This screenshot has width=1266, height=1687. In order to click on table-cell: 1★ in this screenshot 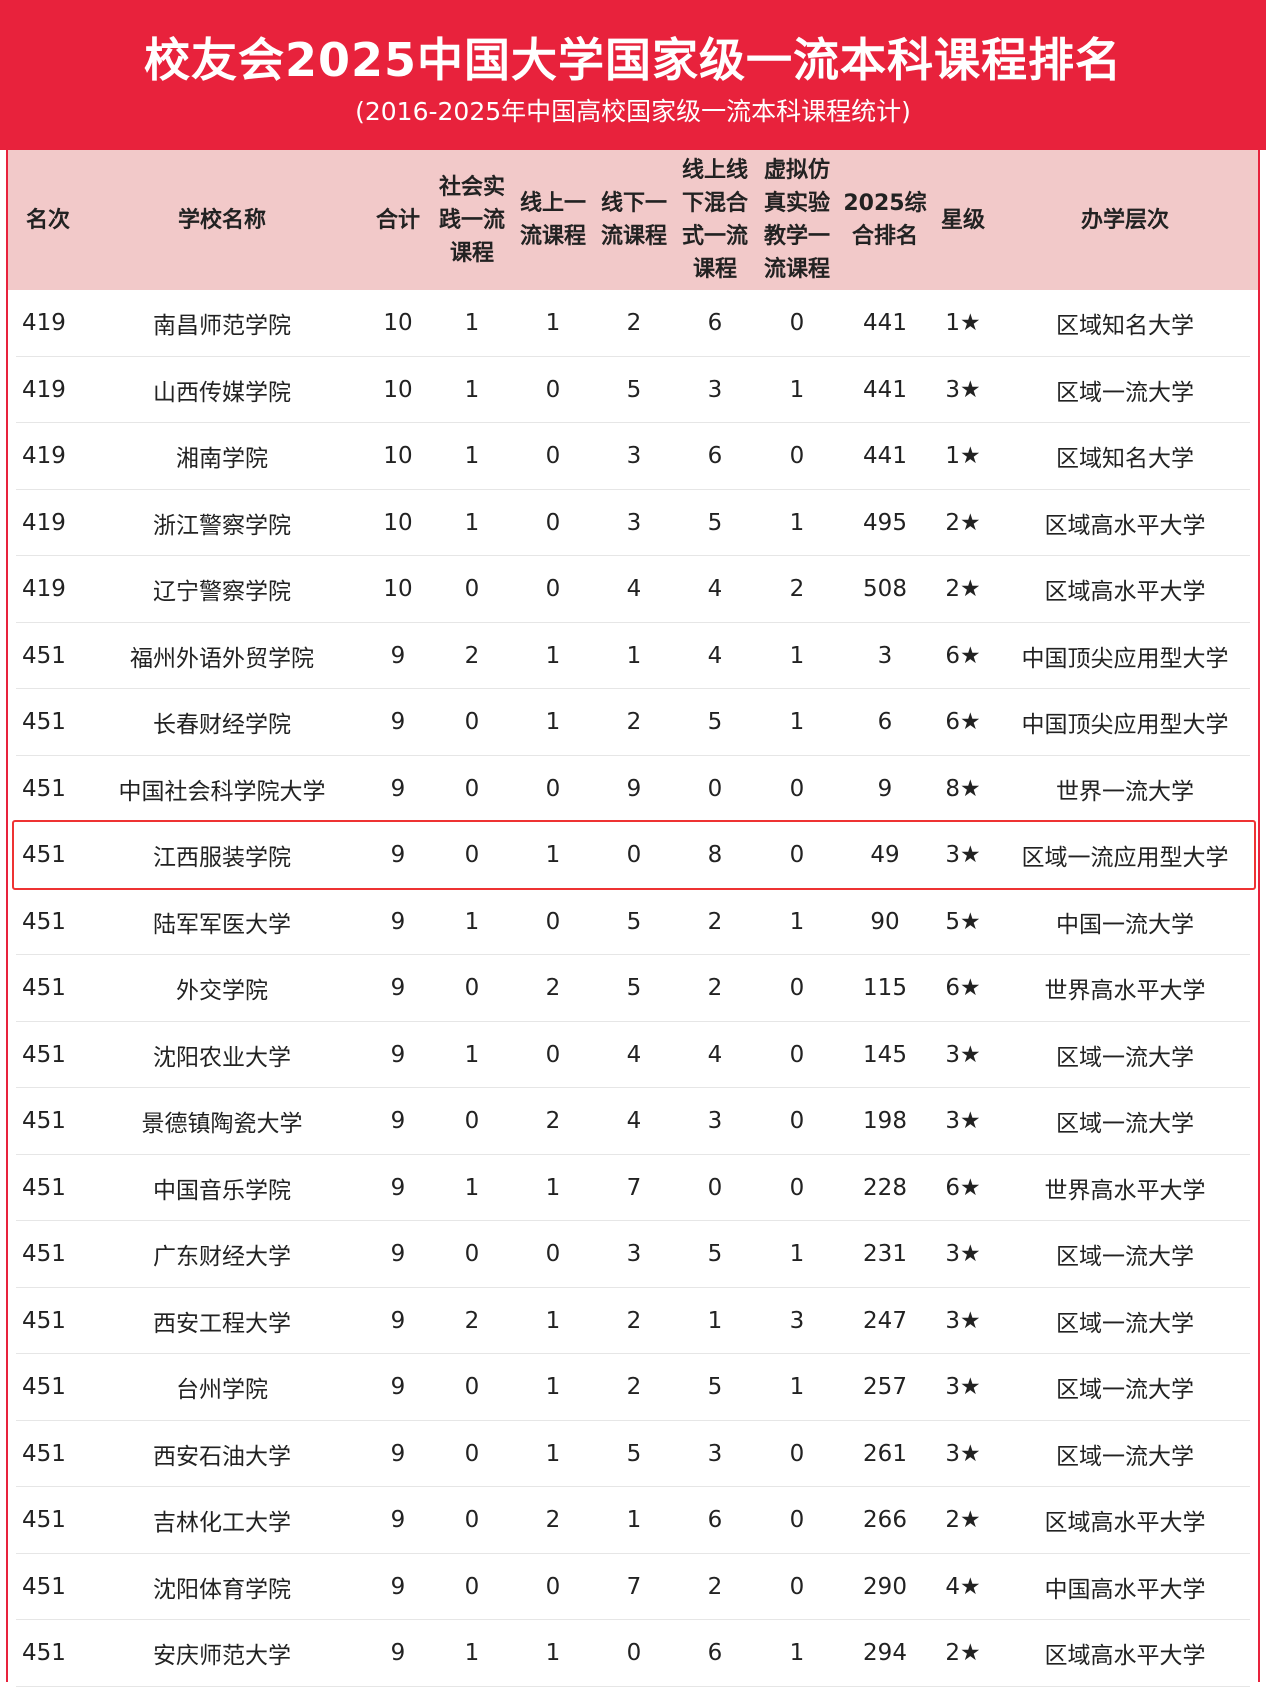, I will do `click(963, 456)`.